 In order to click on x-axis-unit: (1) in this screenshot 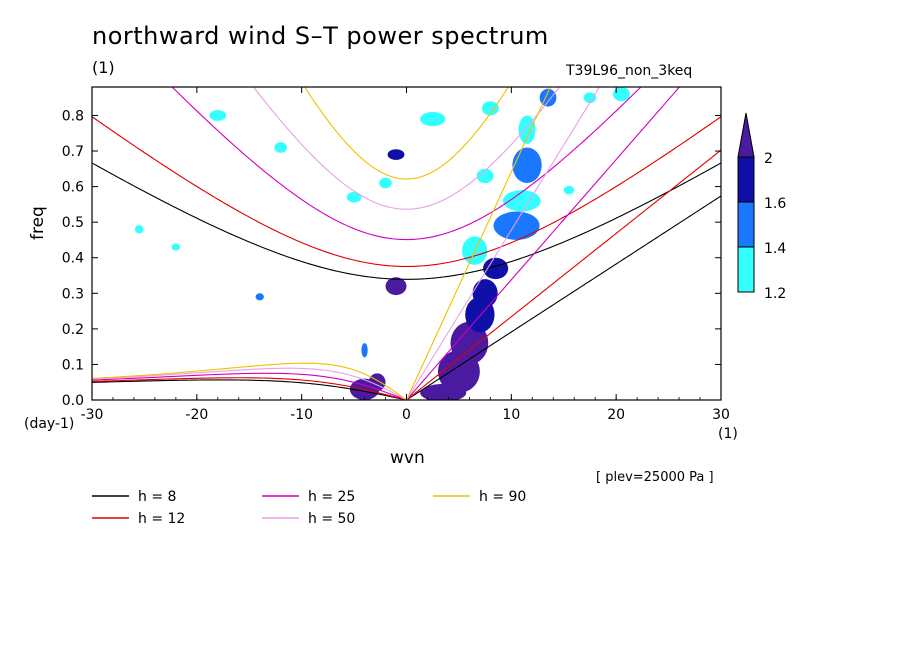, I will do `click(728, 434)`.